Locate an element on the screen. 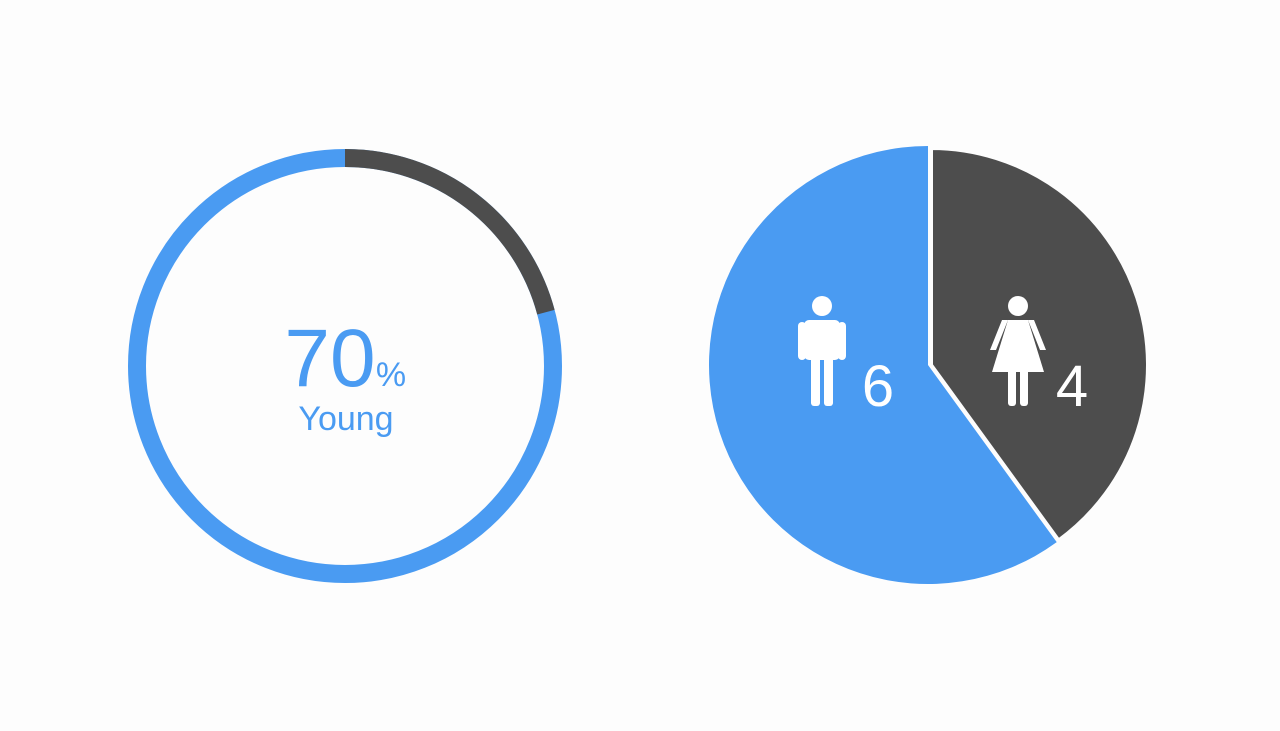 The width and height of the screenshot is (1280, 731). gauge-label: Young is located at coordinates (345, 419).